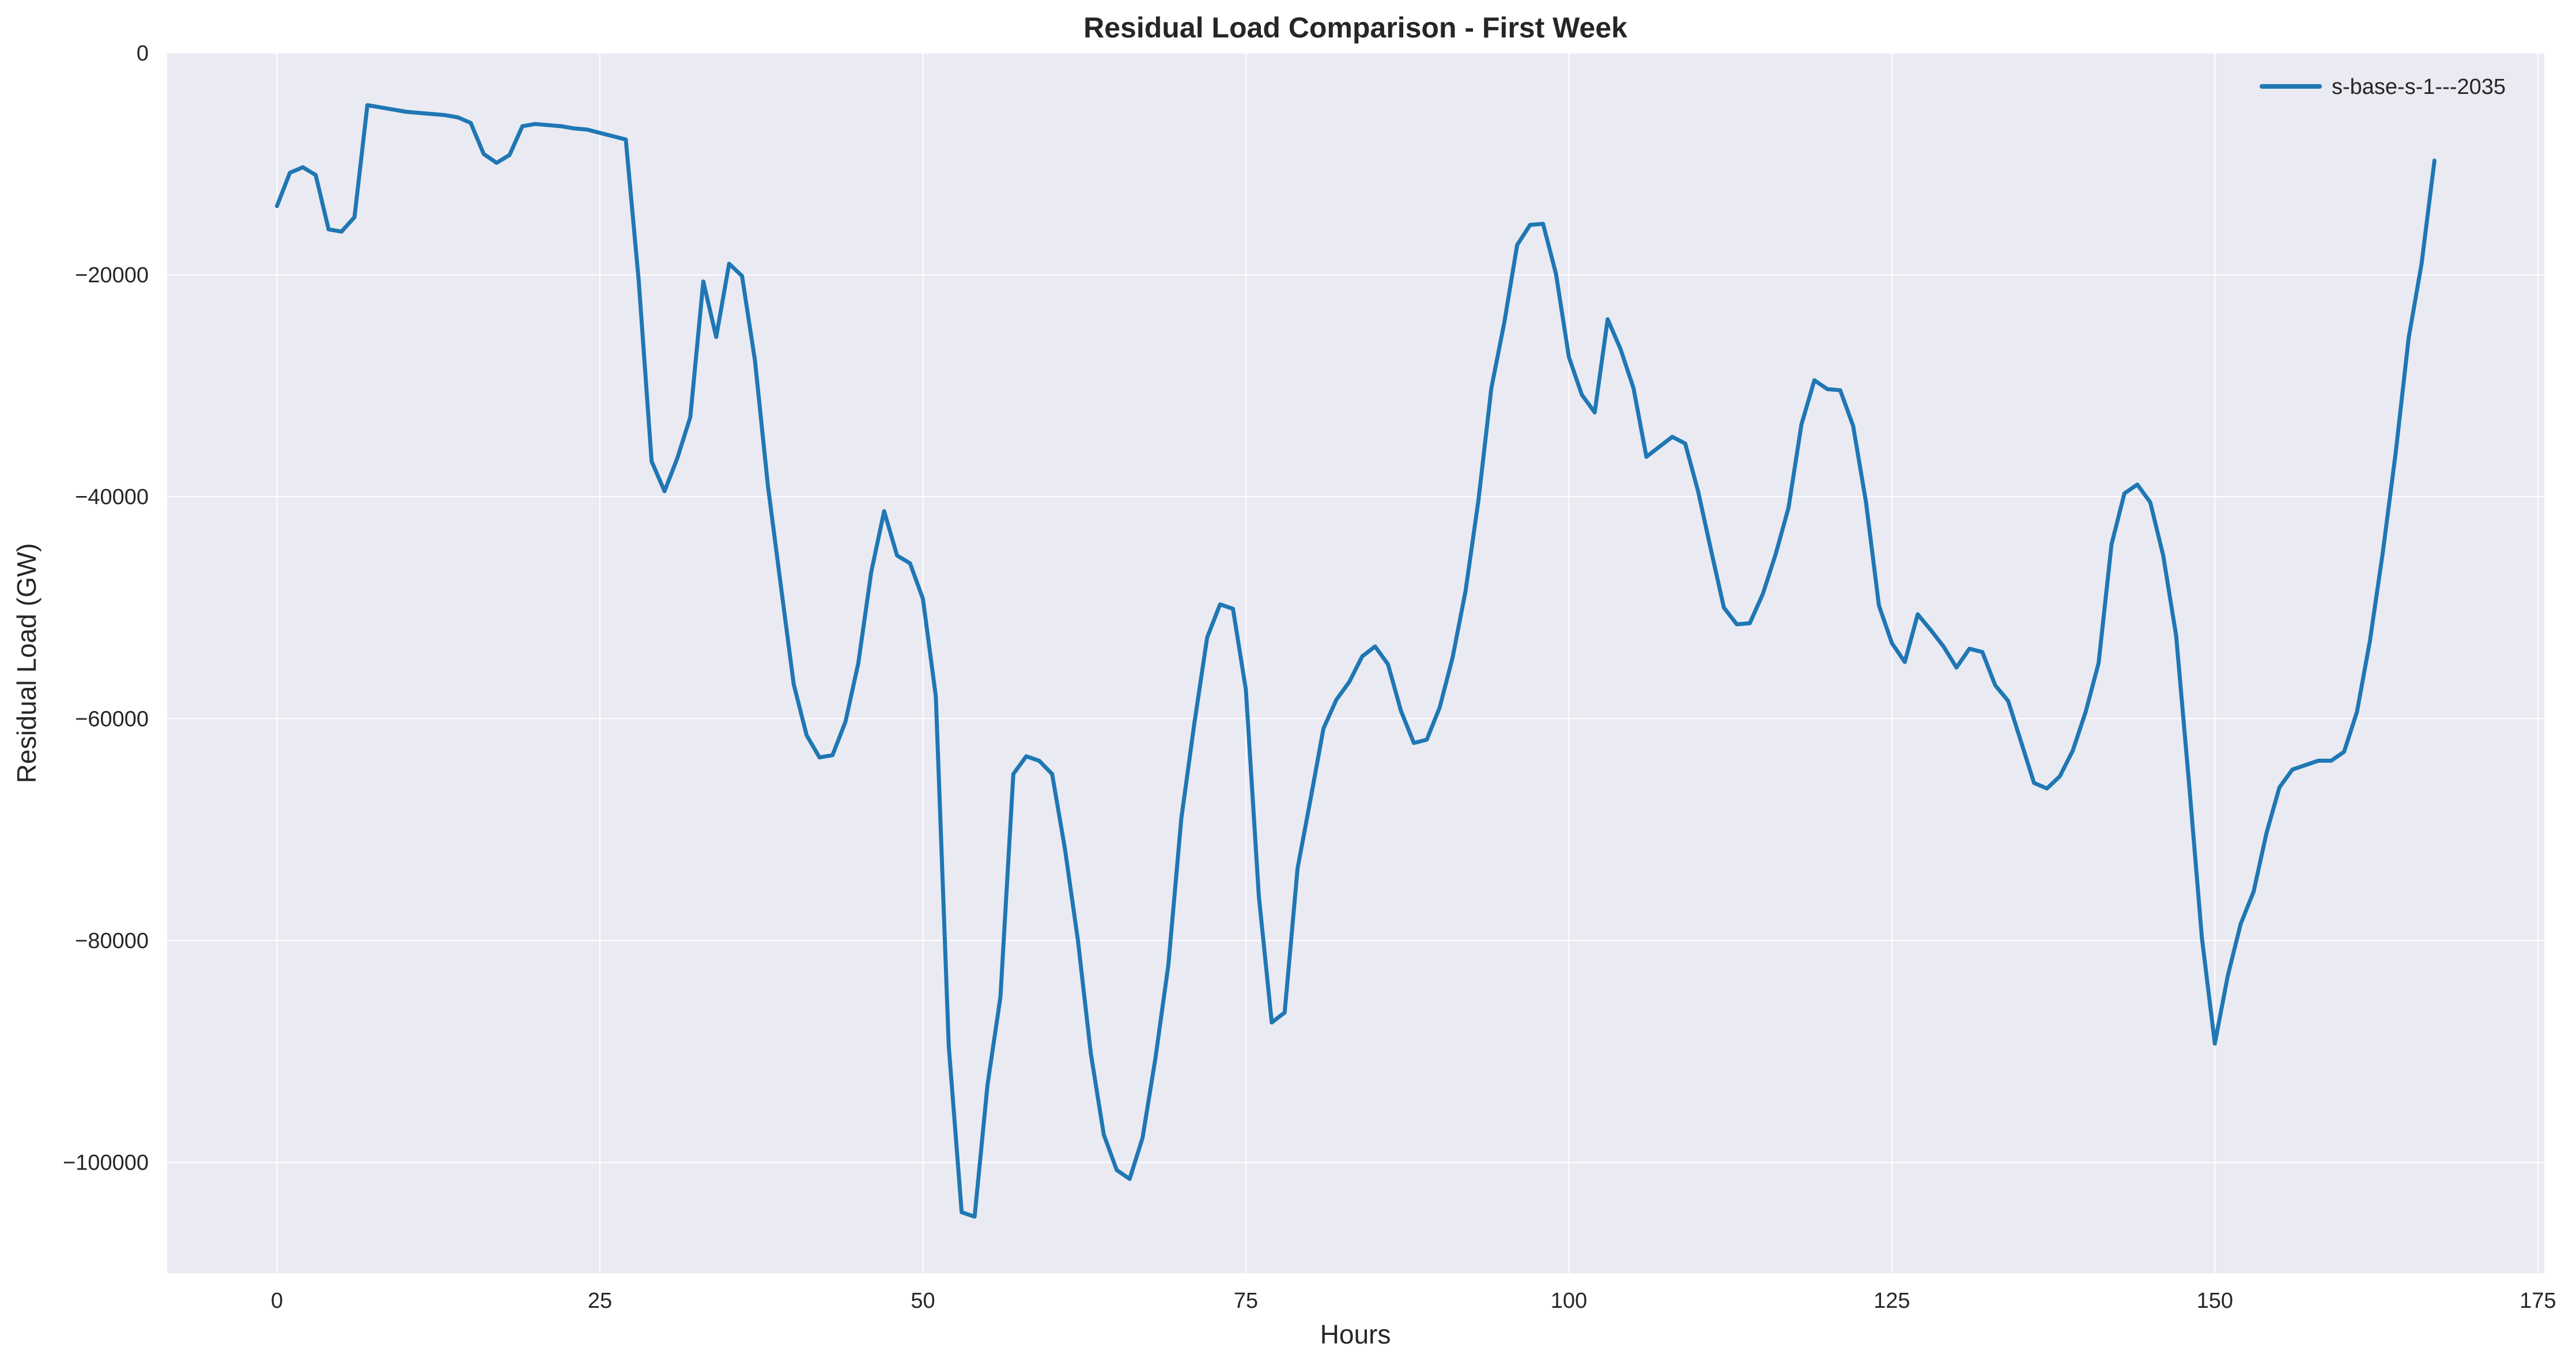 The width and height of the screenshot is (2576, 1366). Describe the element at coordinates (2419, 87) in the screenshot. I see `legend-label-s-base-s-1---2035: s-base-s-1---2035` at that location.